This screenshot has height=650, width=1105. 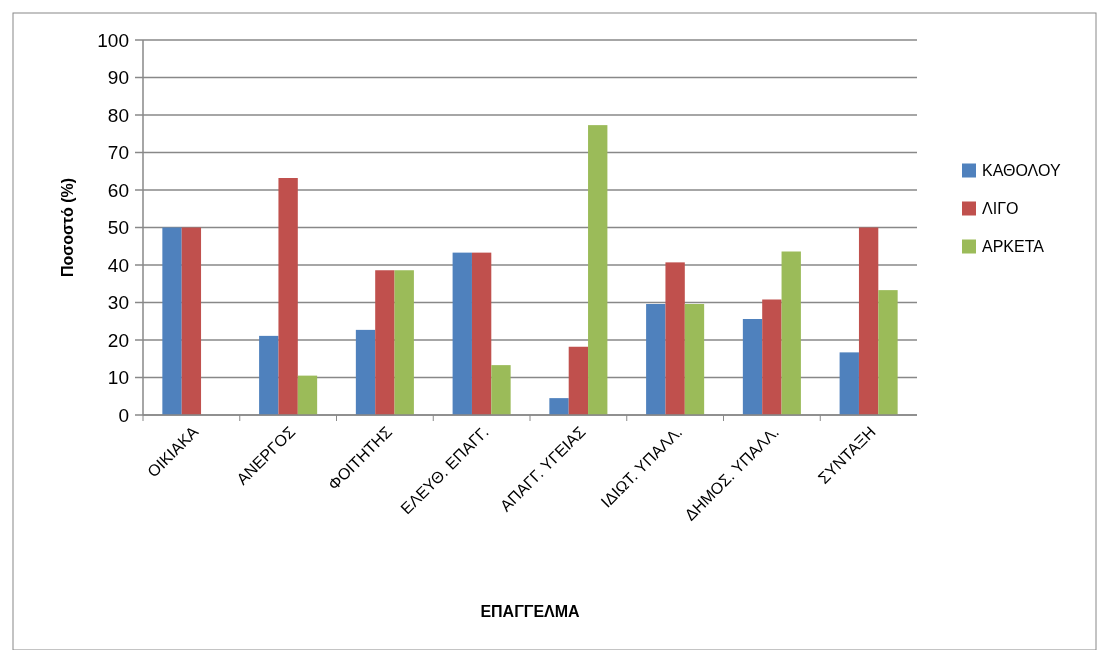 I want to click on legend-label: ΑΡΚΕΤΑ, so click(x=1013, y=247).